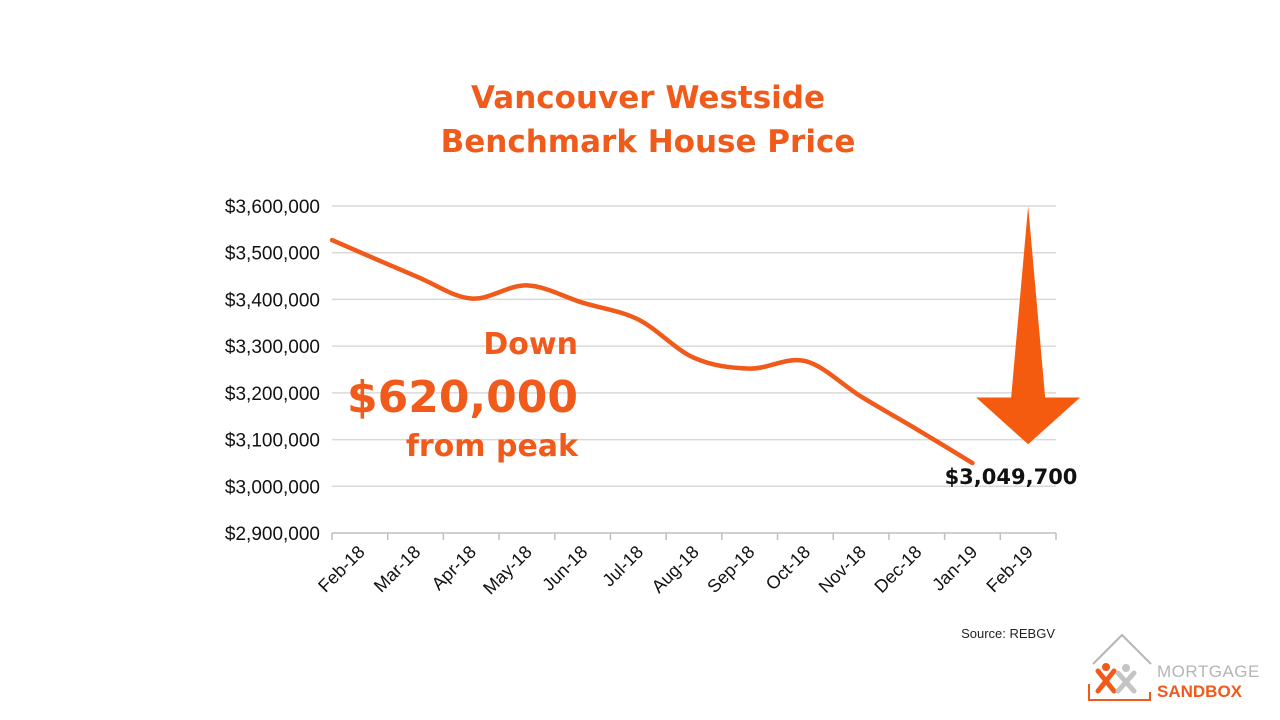  What do you see at coordinates (1106, 667) in the screenshot?
I see `logo-head-orange-icon` at bounding box center [1106, 667].